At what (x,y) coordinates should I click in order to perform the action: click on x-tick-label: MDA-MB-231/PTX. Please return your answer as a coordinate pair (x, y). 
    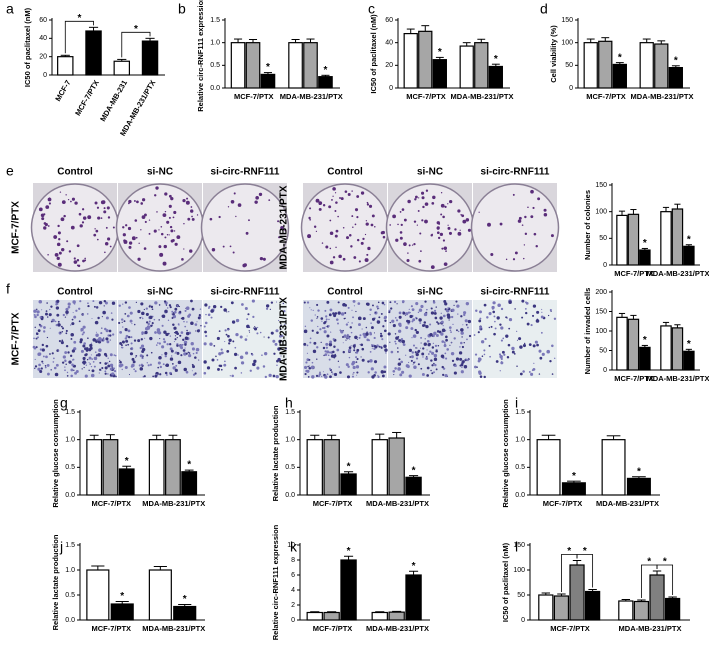
    Looking at the image, I should click on (173, 503).